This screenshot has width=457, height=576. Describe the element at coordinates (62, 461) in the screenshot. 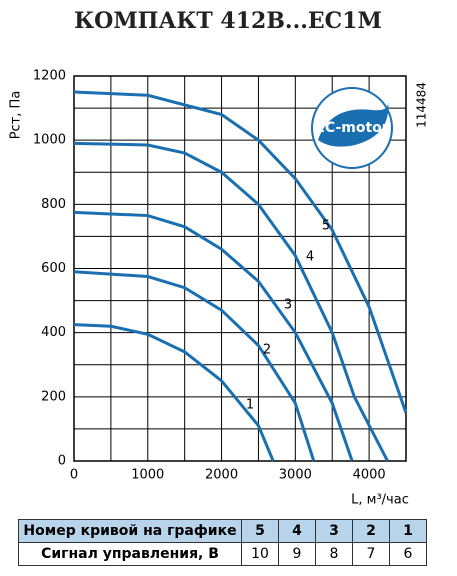

I see `y-tick-label: 0` at that location.